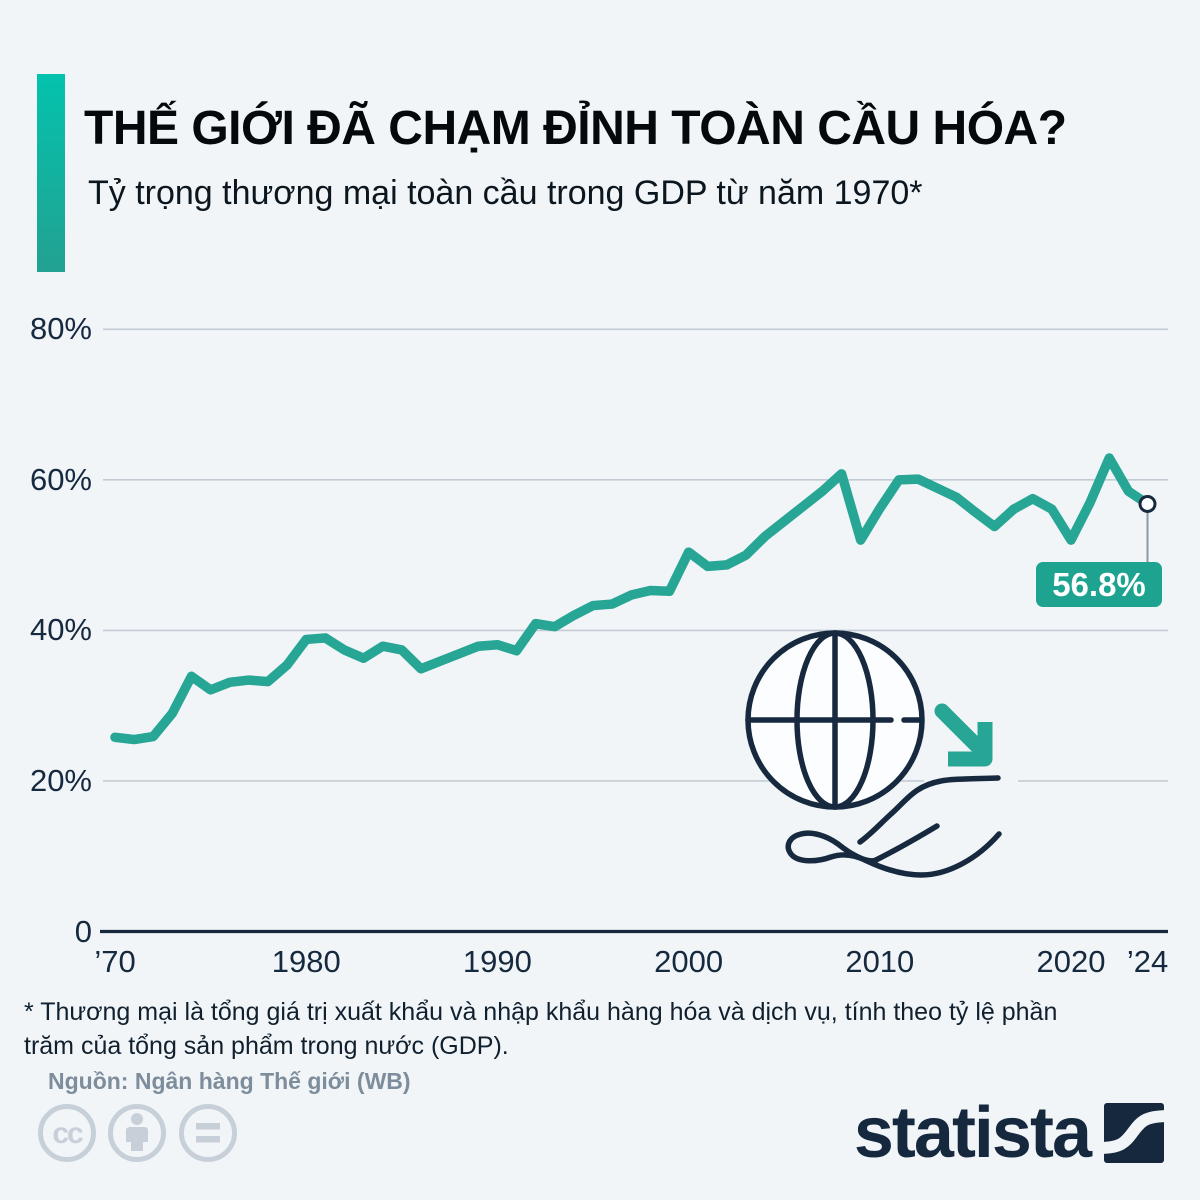  Describe the element at coordinates (115, 961) in the screenshot. I see `x-tick-1970: ’70` at that location.